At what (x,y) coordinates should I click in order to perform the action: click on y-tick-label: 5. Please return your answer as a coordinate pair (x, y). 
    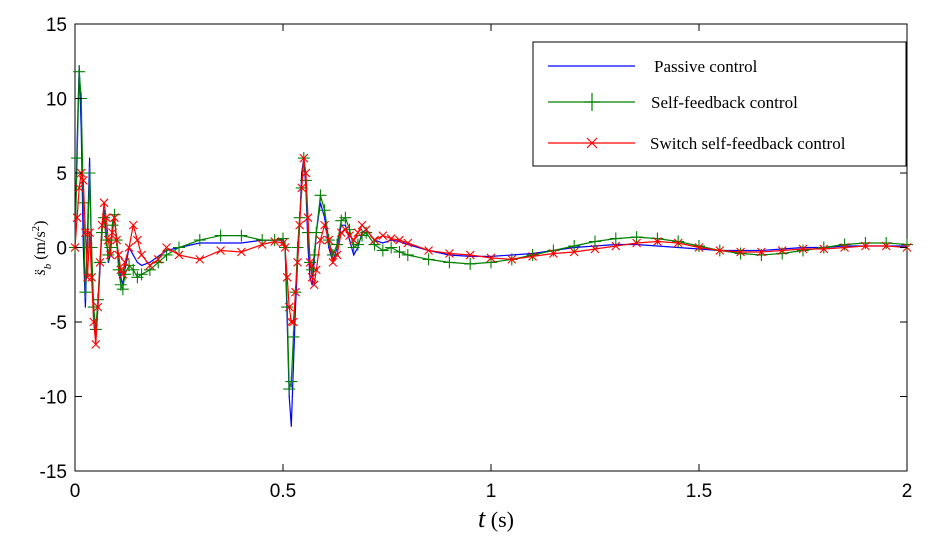
    Looking at the image, I should click on (61, 174).